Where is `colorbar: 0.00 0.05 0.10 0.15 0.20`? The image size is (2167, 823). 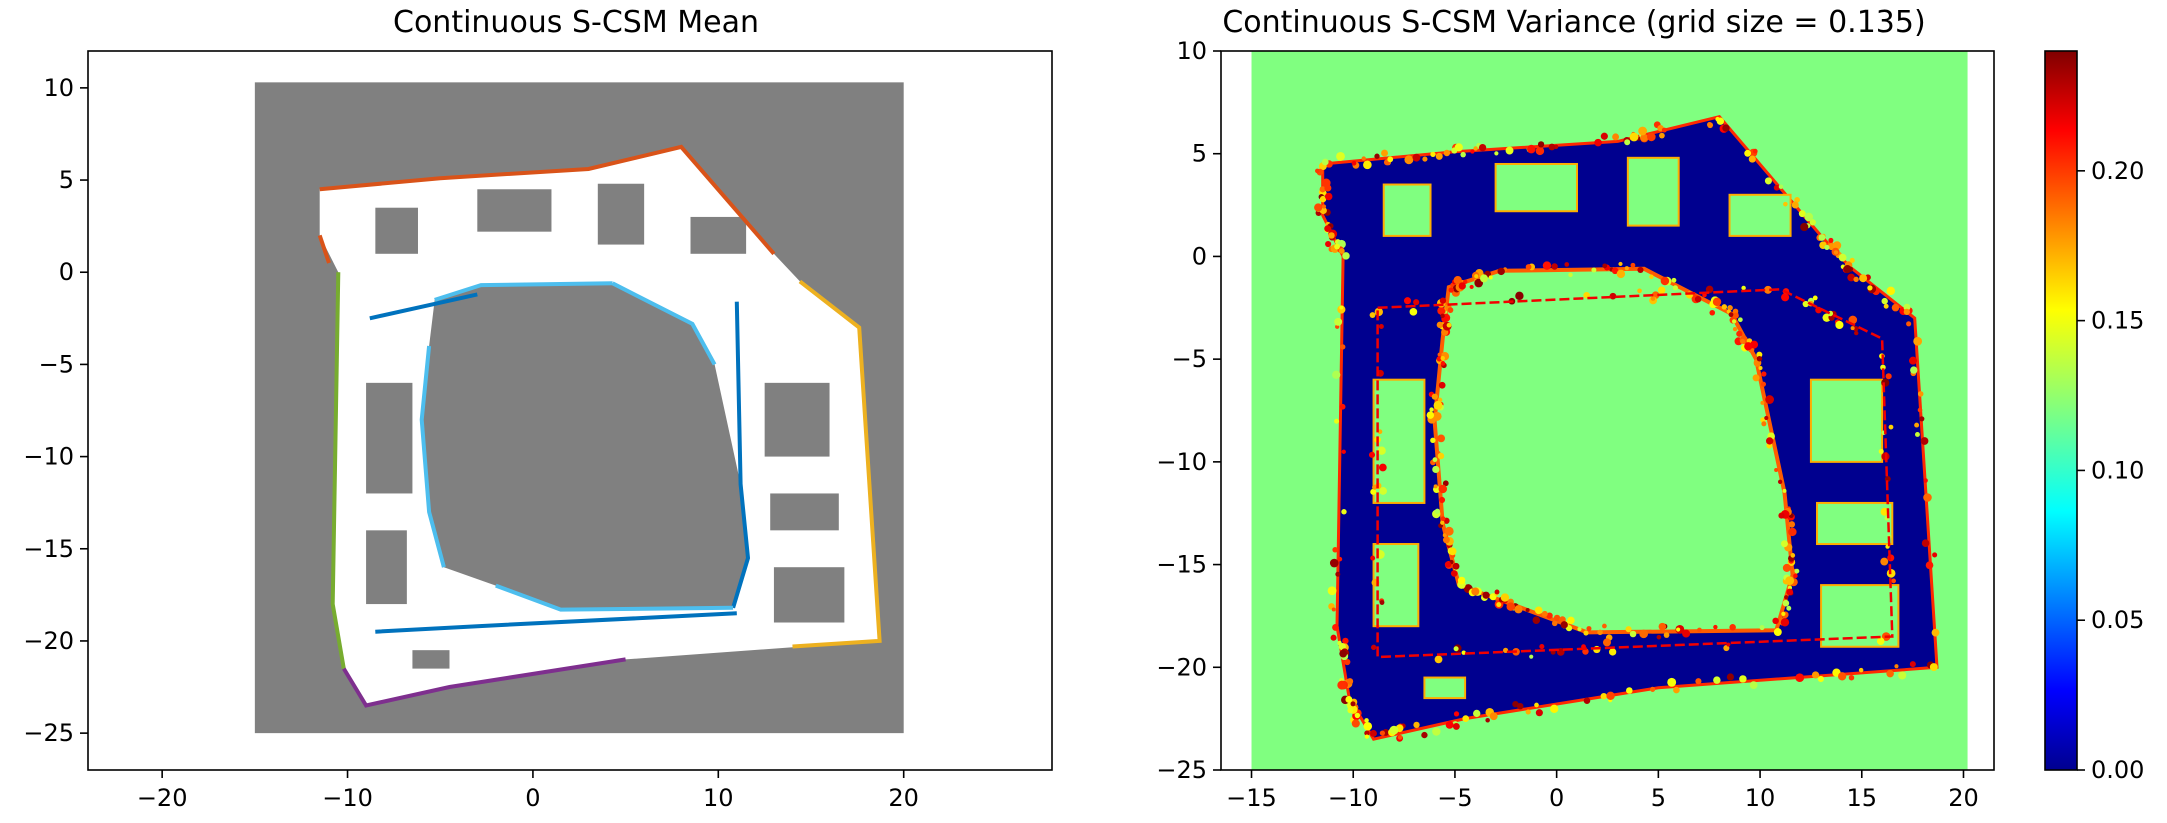
colorbar: 0.00 0.05 0.10 0.15 0.20 is located at coordinates (2094, 417).